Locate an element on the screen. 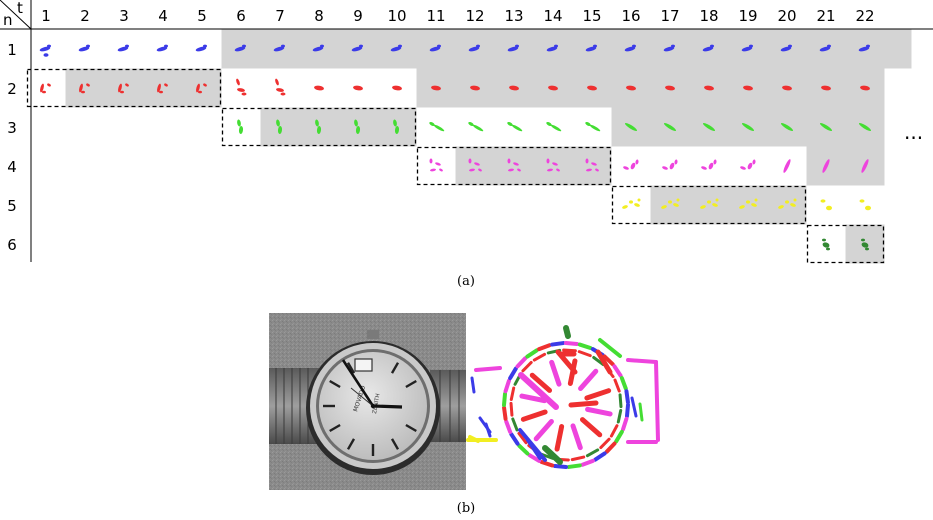  dial-text-2: ZENITH is located at coordinates (376, 403).